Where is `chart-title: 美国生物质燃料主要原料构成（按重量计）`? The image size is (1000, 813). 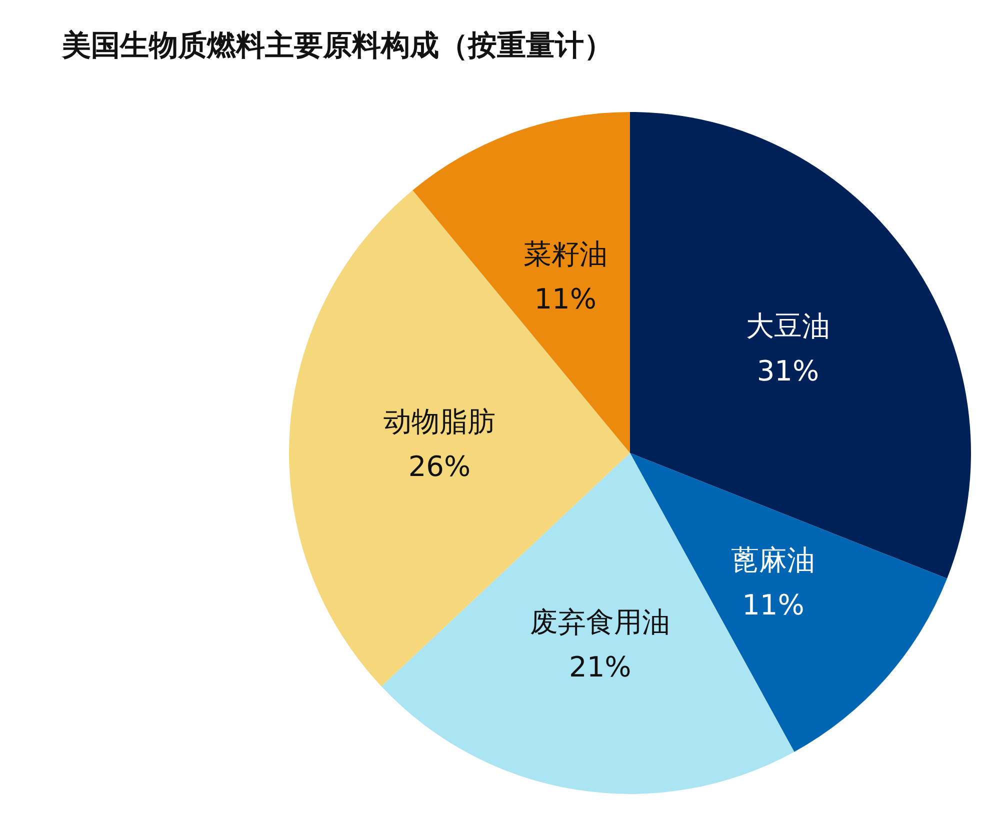
chart-title: 美国生物质燃料主要原料构成（按重量计） is located at coordinates (337, 45).